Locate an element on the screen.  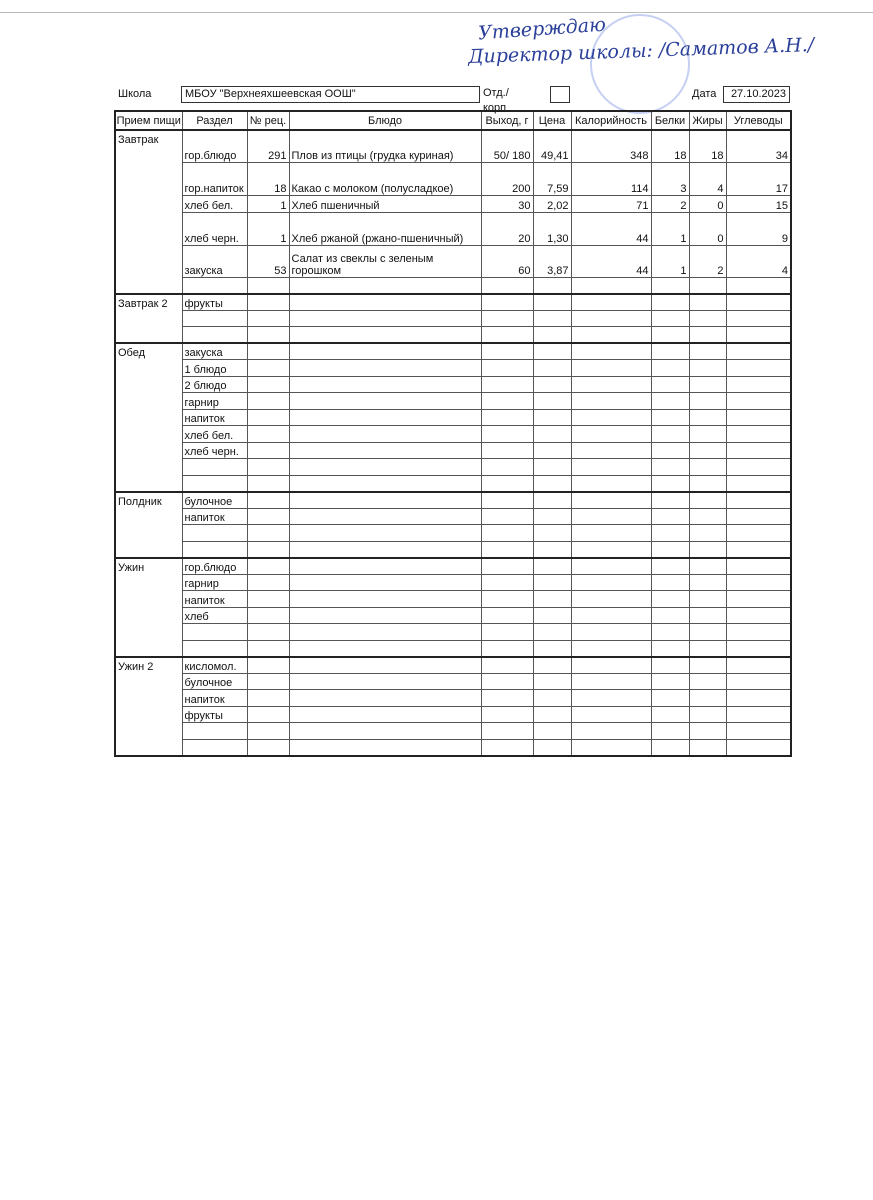
cell-section: хлеб бел. is located at coordinates (214, 203).